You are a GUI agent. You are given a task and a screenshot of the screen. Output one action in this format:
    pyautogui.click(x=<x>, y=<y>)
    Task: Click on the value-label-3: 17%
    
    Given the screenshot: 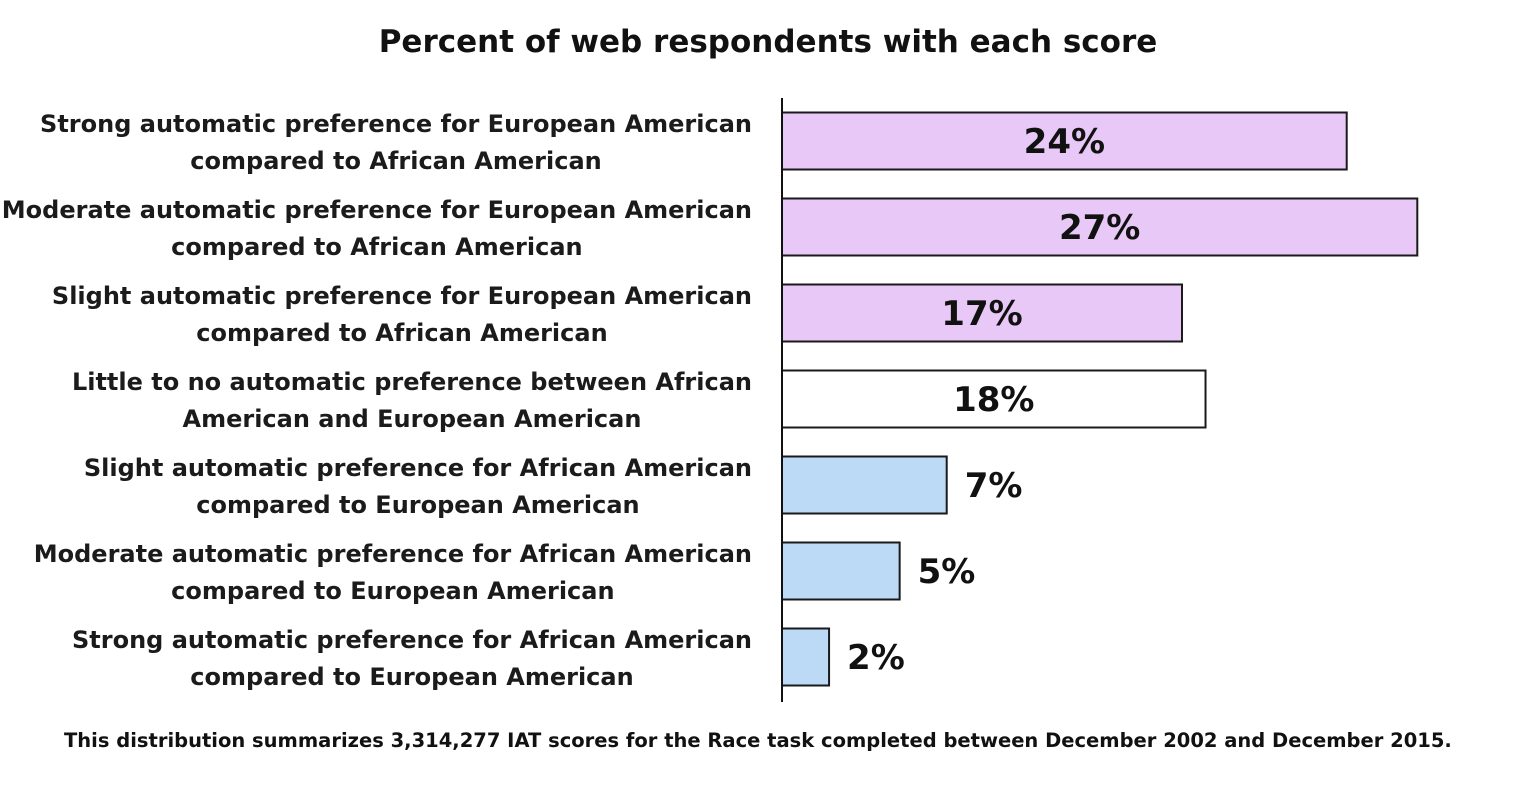 What is the action you would take?
    pyautogui.click(x=981, y=314)
    